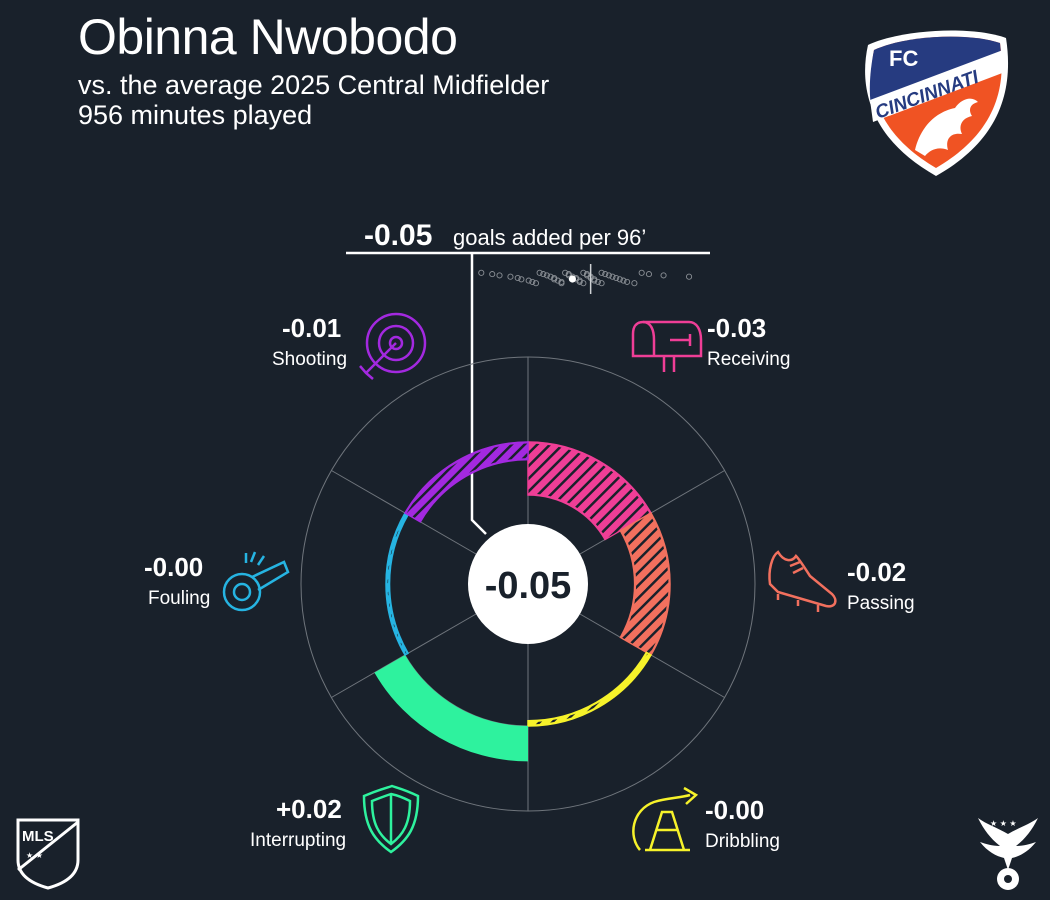 The width and height of the screenshot is (1050, 900). I want to click on fouling-label: Fouling, so click(179, 598).